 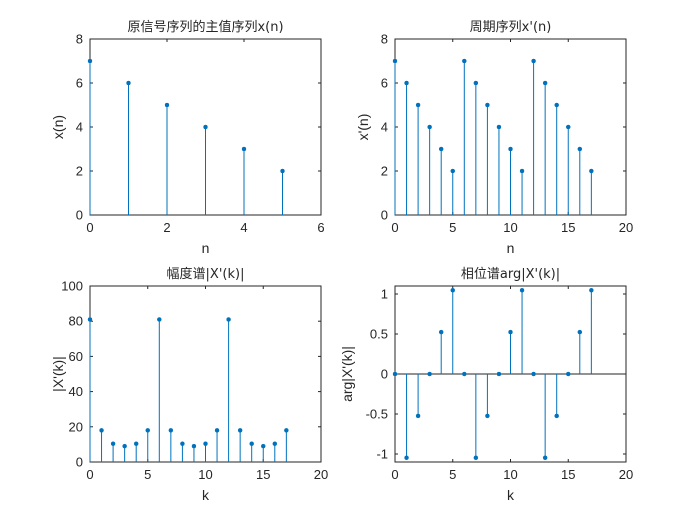 What do you see at coordinates (166, 227) in the screenshot?
I see `x-tick-label: 2` at bounding box center [166, 227].